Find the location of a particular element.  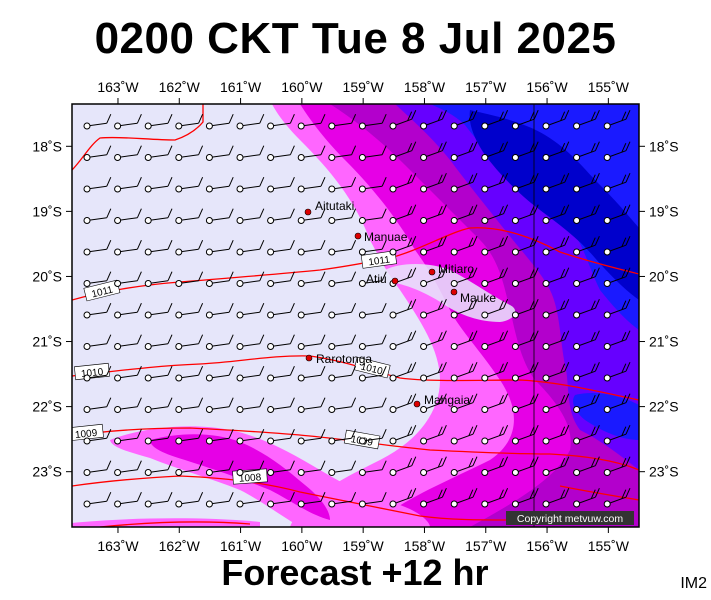

lat-tick-label: 18˚S is located at coordinates (664, 146).